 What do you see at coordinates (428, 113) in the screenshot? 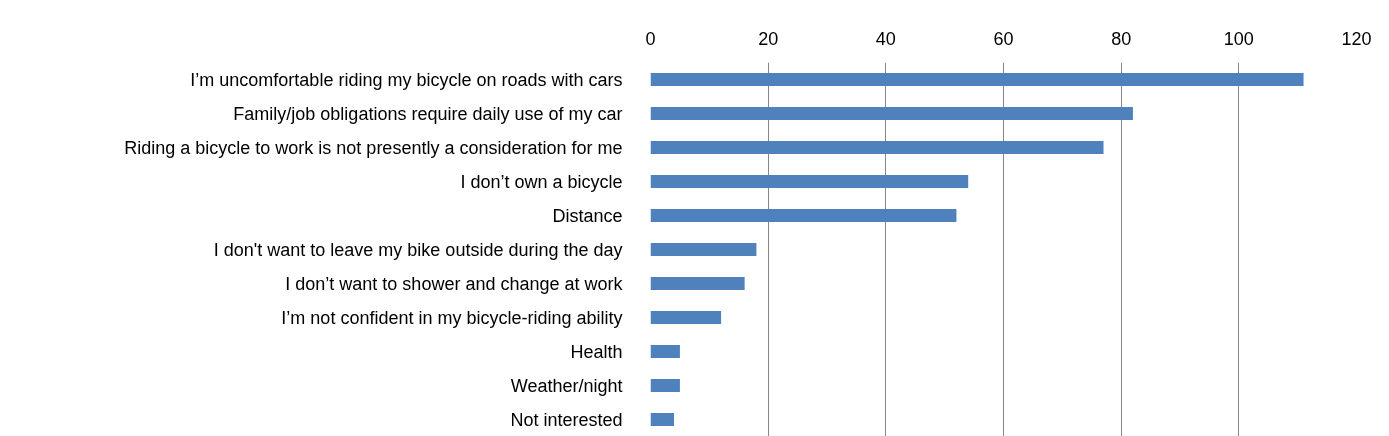
I see `y-tick-label: Family/job obligations require daily use of my car` at bounding box center [428, 113].